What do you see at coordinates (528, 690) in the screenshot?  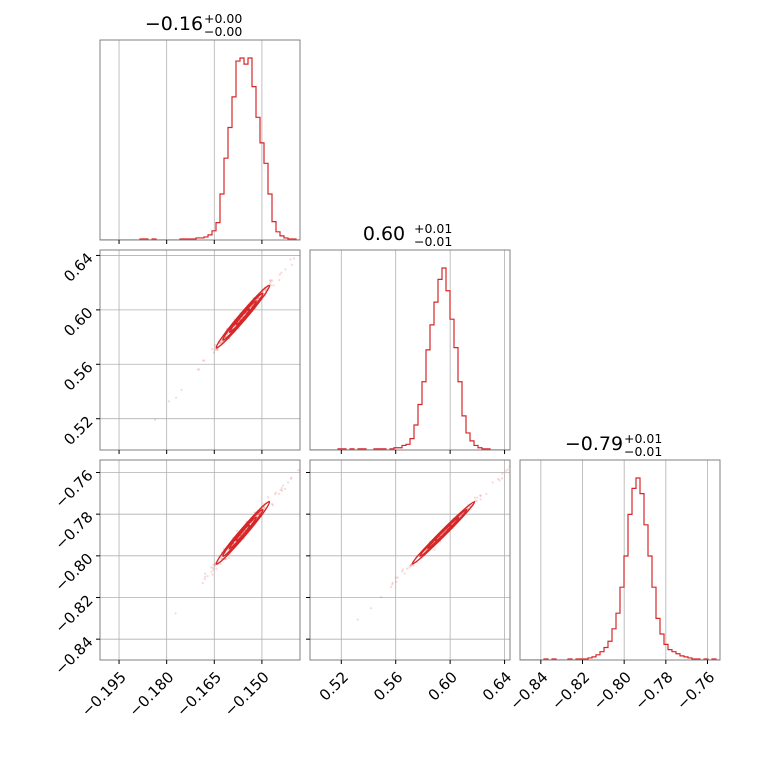 I see `x-tick-label: −0.84` at bounding box center [528, 690].